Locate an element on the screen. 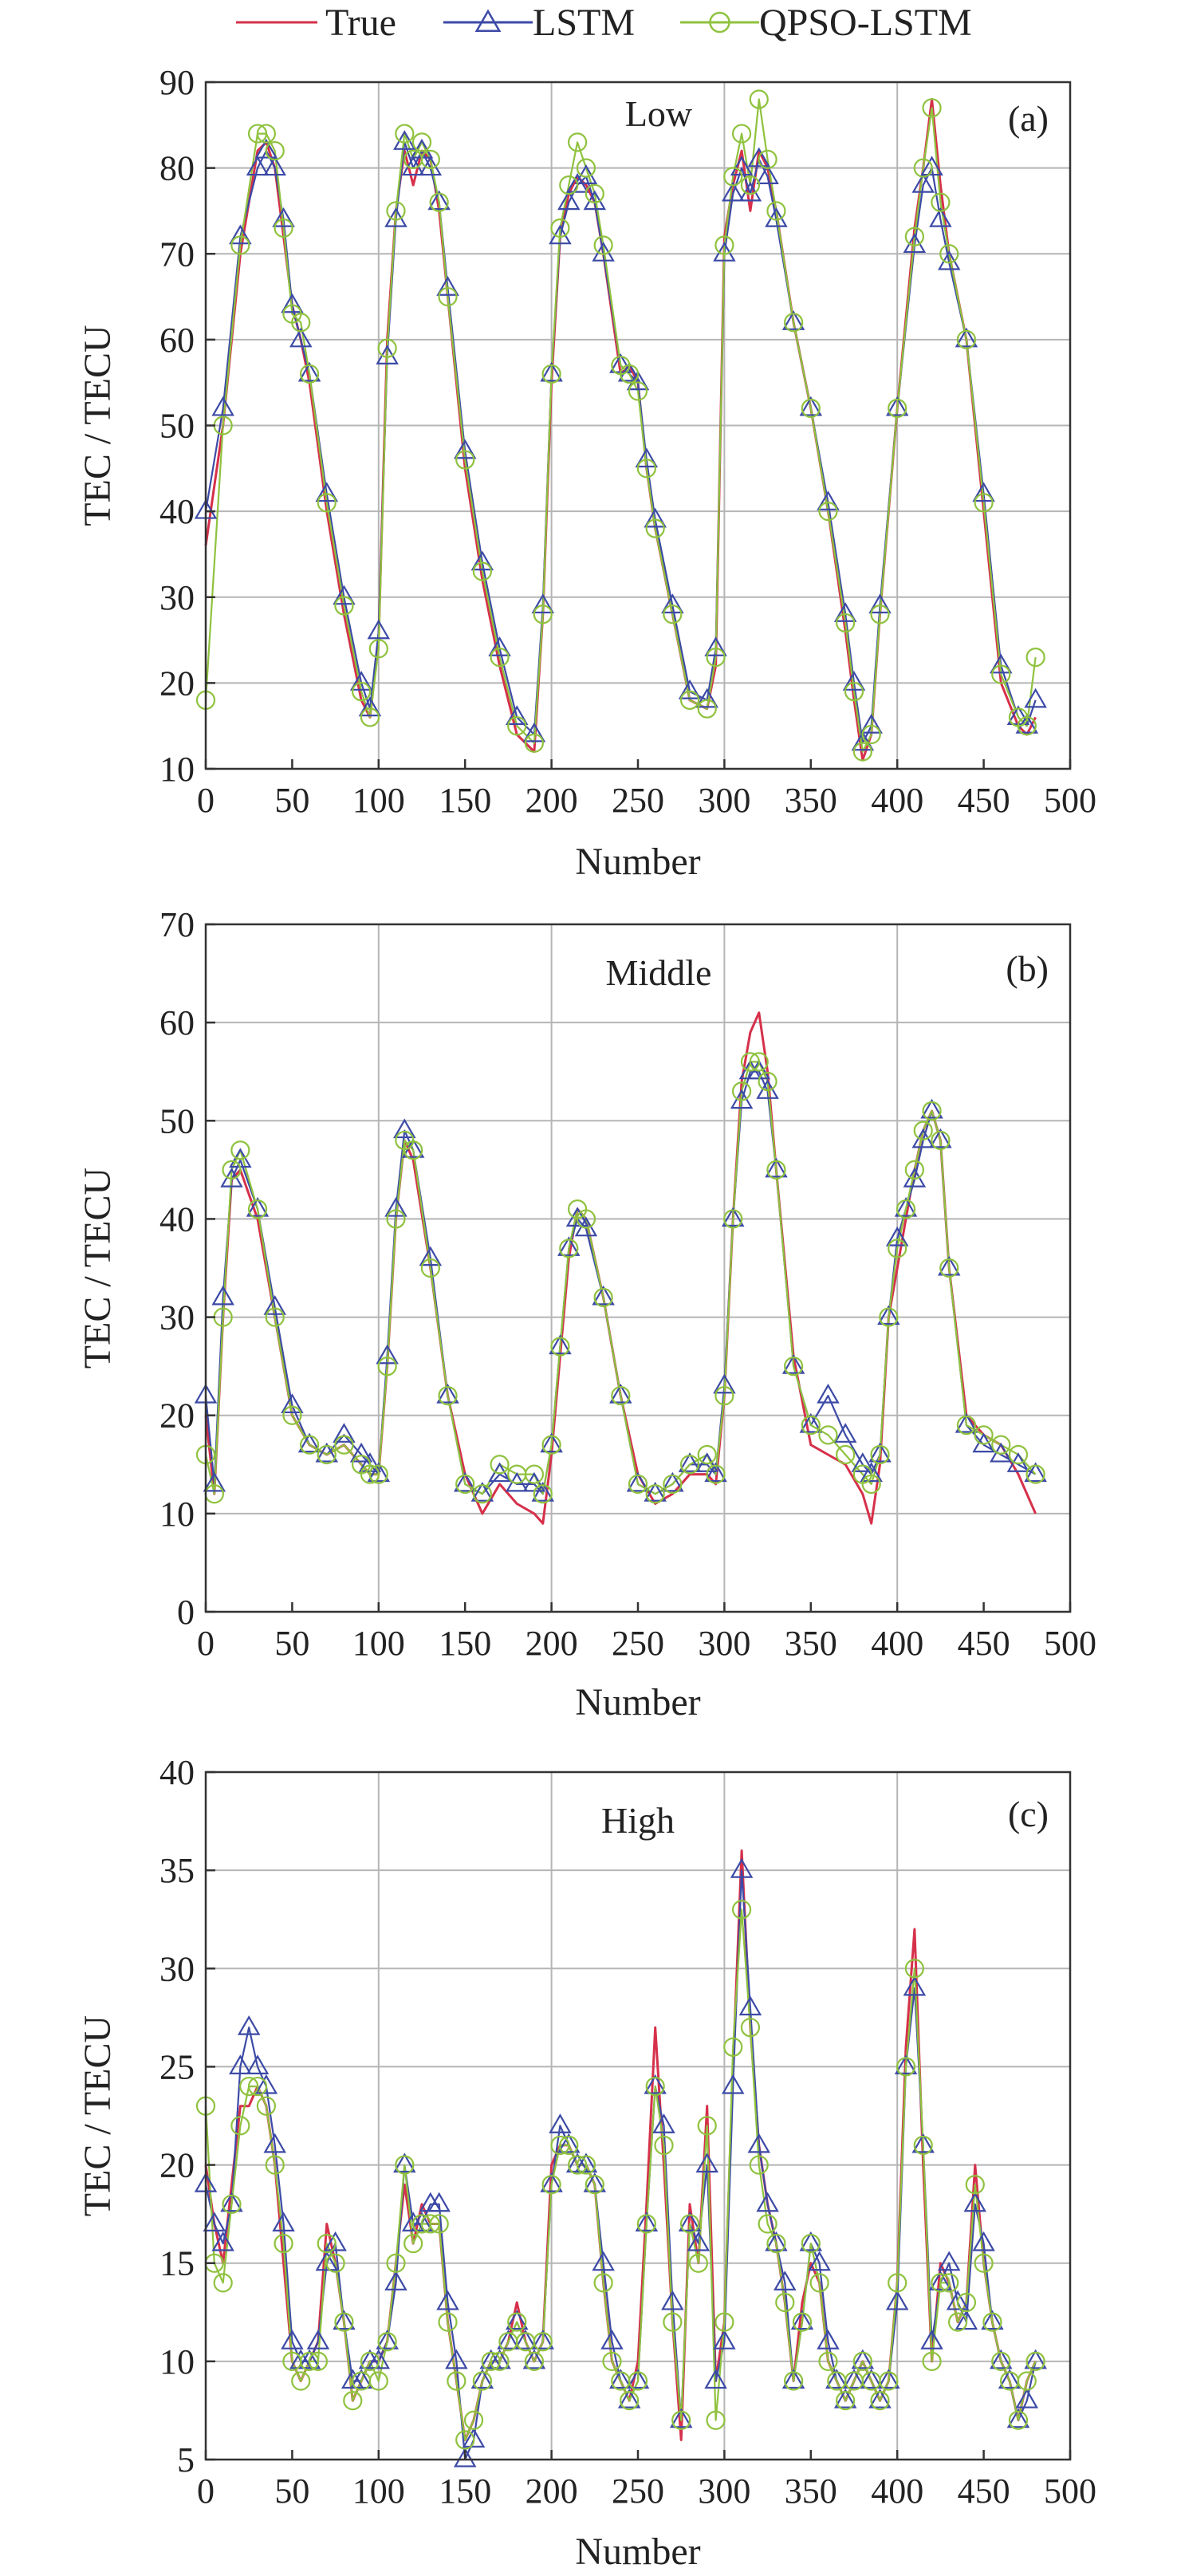  y-axis-title: TEC / TECU is located at coordinates (98, 425).